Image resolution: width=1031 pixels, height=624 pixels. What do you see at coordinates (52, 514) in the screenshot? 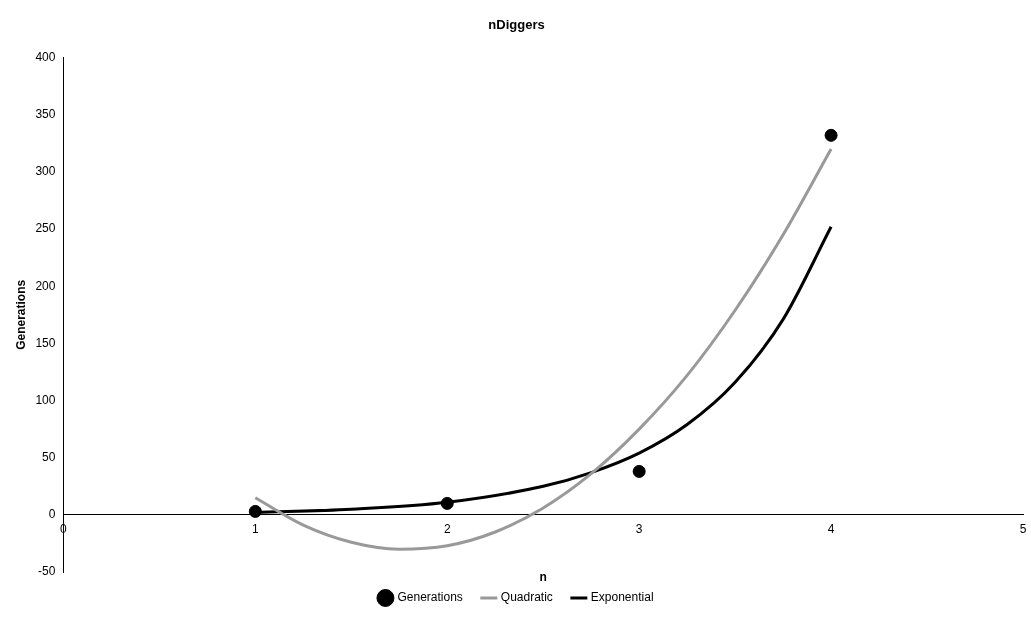
I see `y-tick-label: 0` at bounding box center [52, 514].